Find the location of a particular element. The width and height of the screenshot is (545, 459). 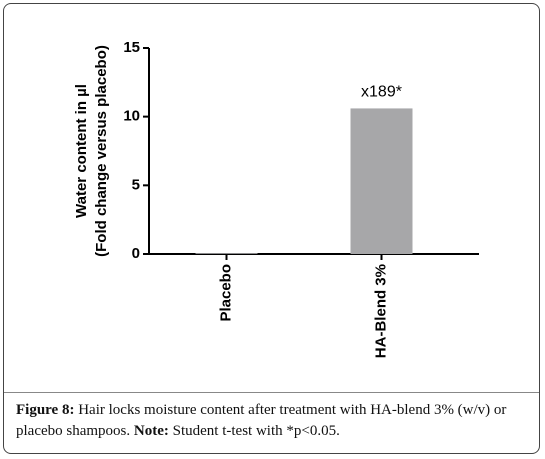

x-tick-label: Placebo is located at coordinates (225, 293).